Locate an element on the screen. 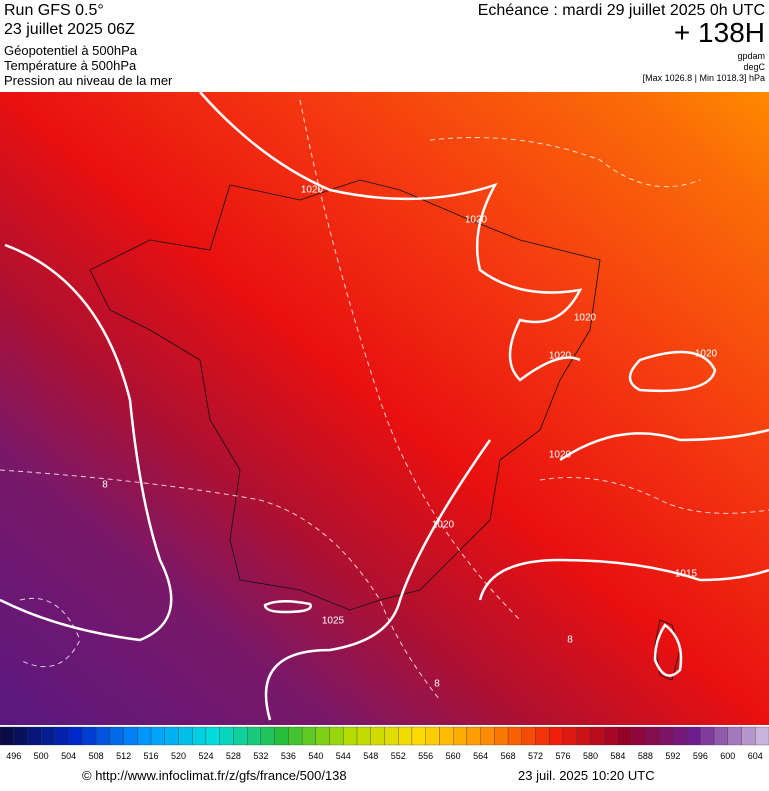 The image size is (769, 791). colorbar-label: 536 is located at coordinates (288, 756).